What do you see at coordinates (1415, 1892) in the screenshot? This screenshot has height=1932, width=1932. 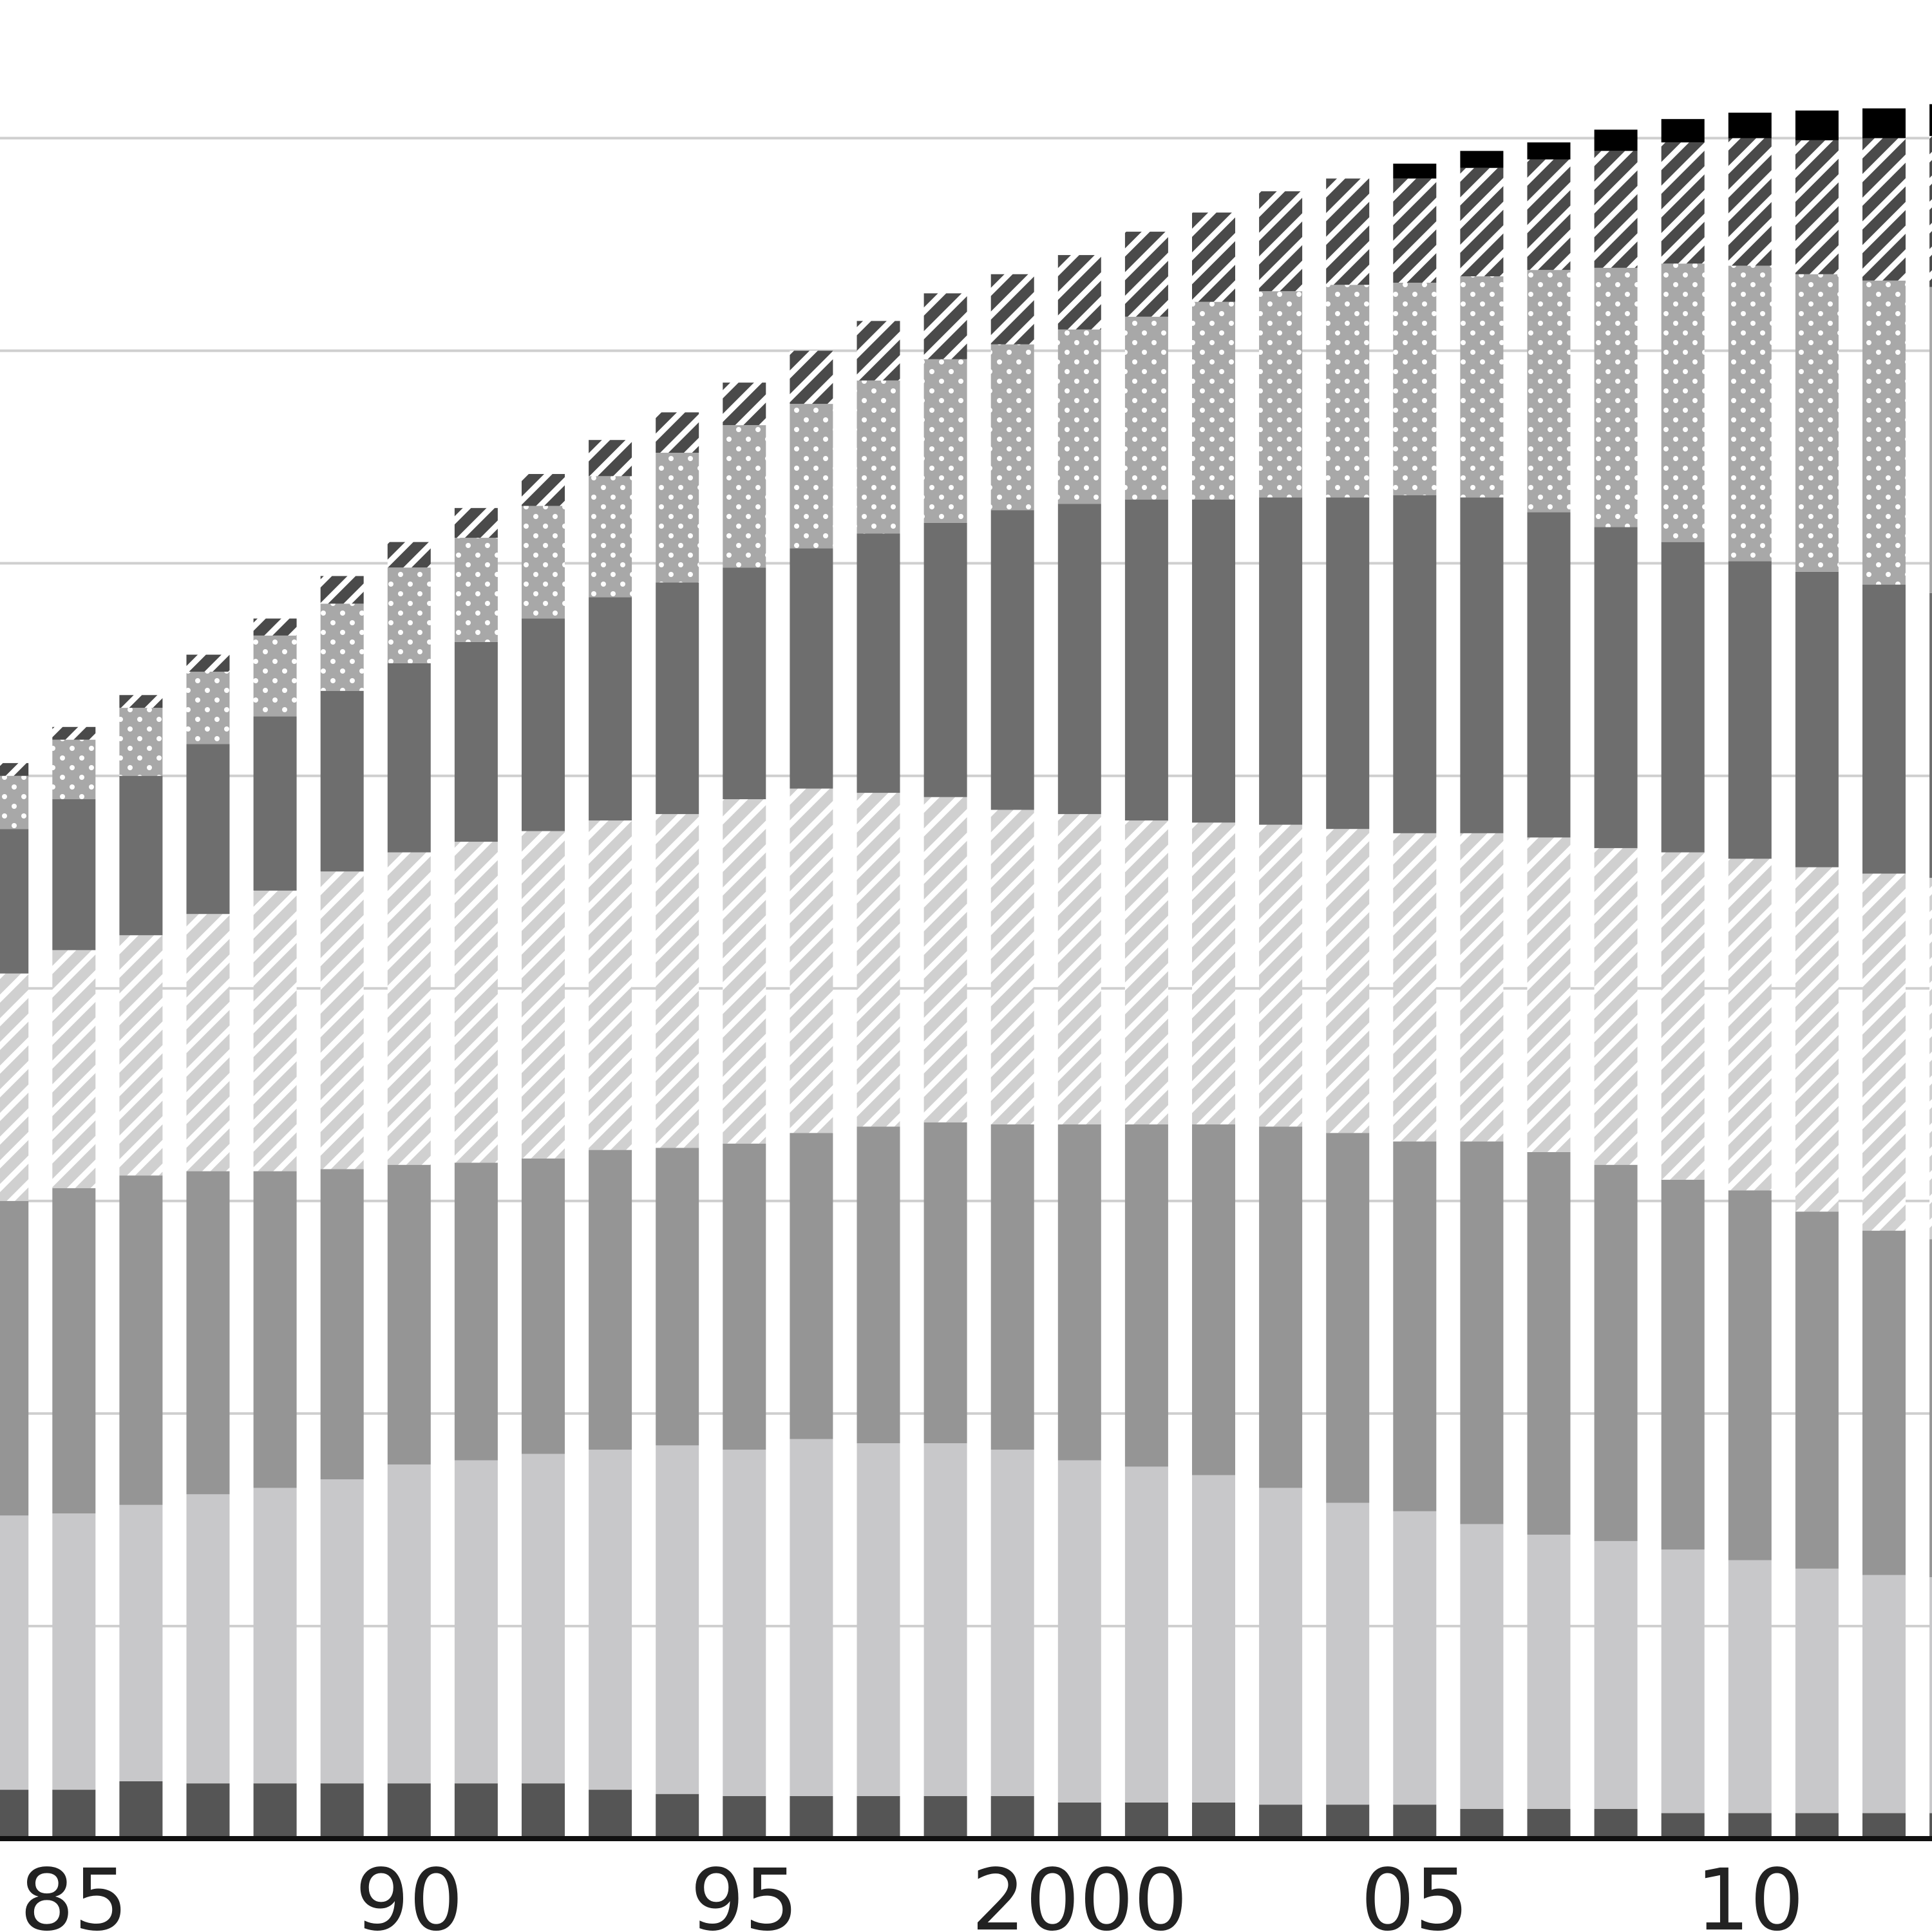 I see `x-tick-label: 05` at bounding box center [1415, 1892].